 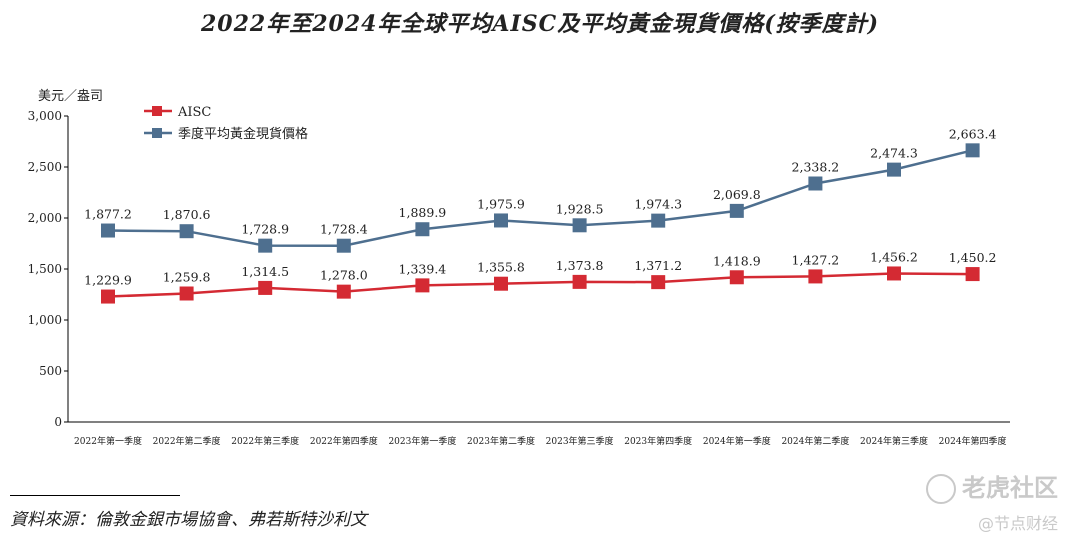 What do you see at coordinates (58, 422) in the screenshot?
I see `y-tick-label: 0` at bounding box center [58, 422].